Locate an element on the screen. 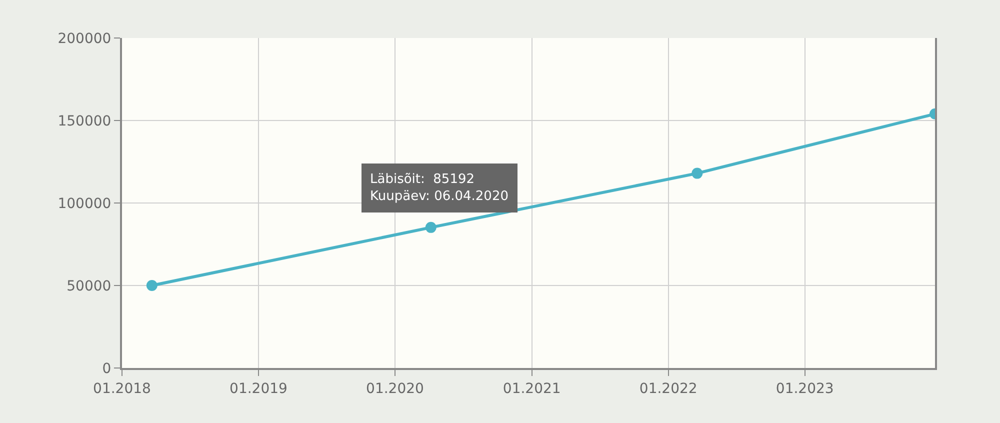 Image resolution: width=1000 pixels, height=423 pixels. x-tick-label: 01.2018 is located at coordinates (122, 388).